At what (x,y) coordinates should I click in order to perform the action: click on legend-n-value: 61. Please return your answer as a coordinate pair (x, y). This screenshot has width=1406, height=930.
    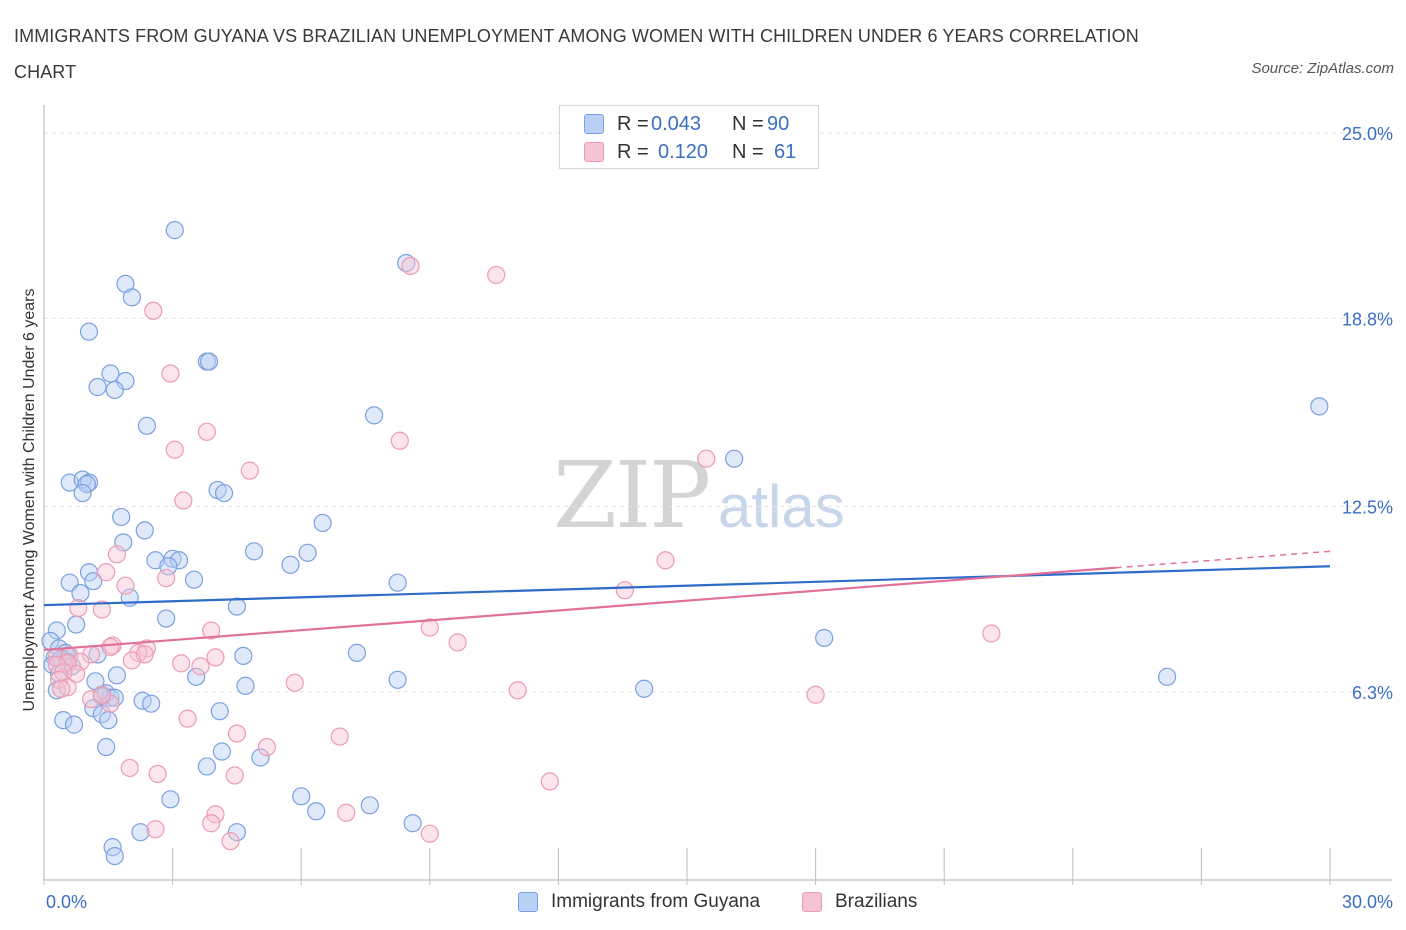
    Looking at the image, I should click on (785, 152).